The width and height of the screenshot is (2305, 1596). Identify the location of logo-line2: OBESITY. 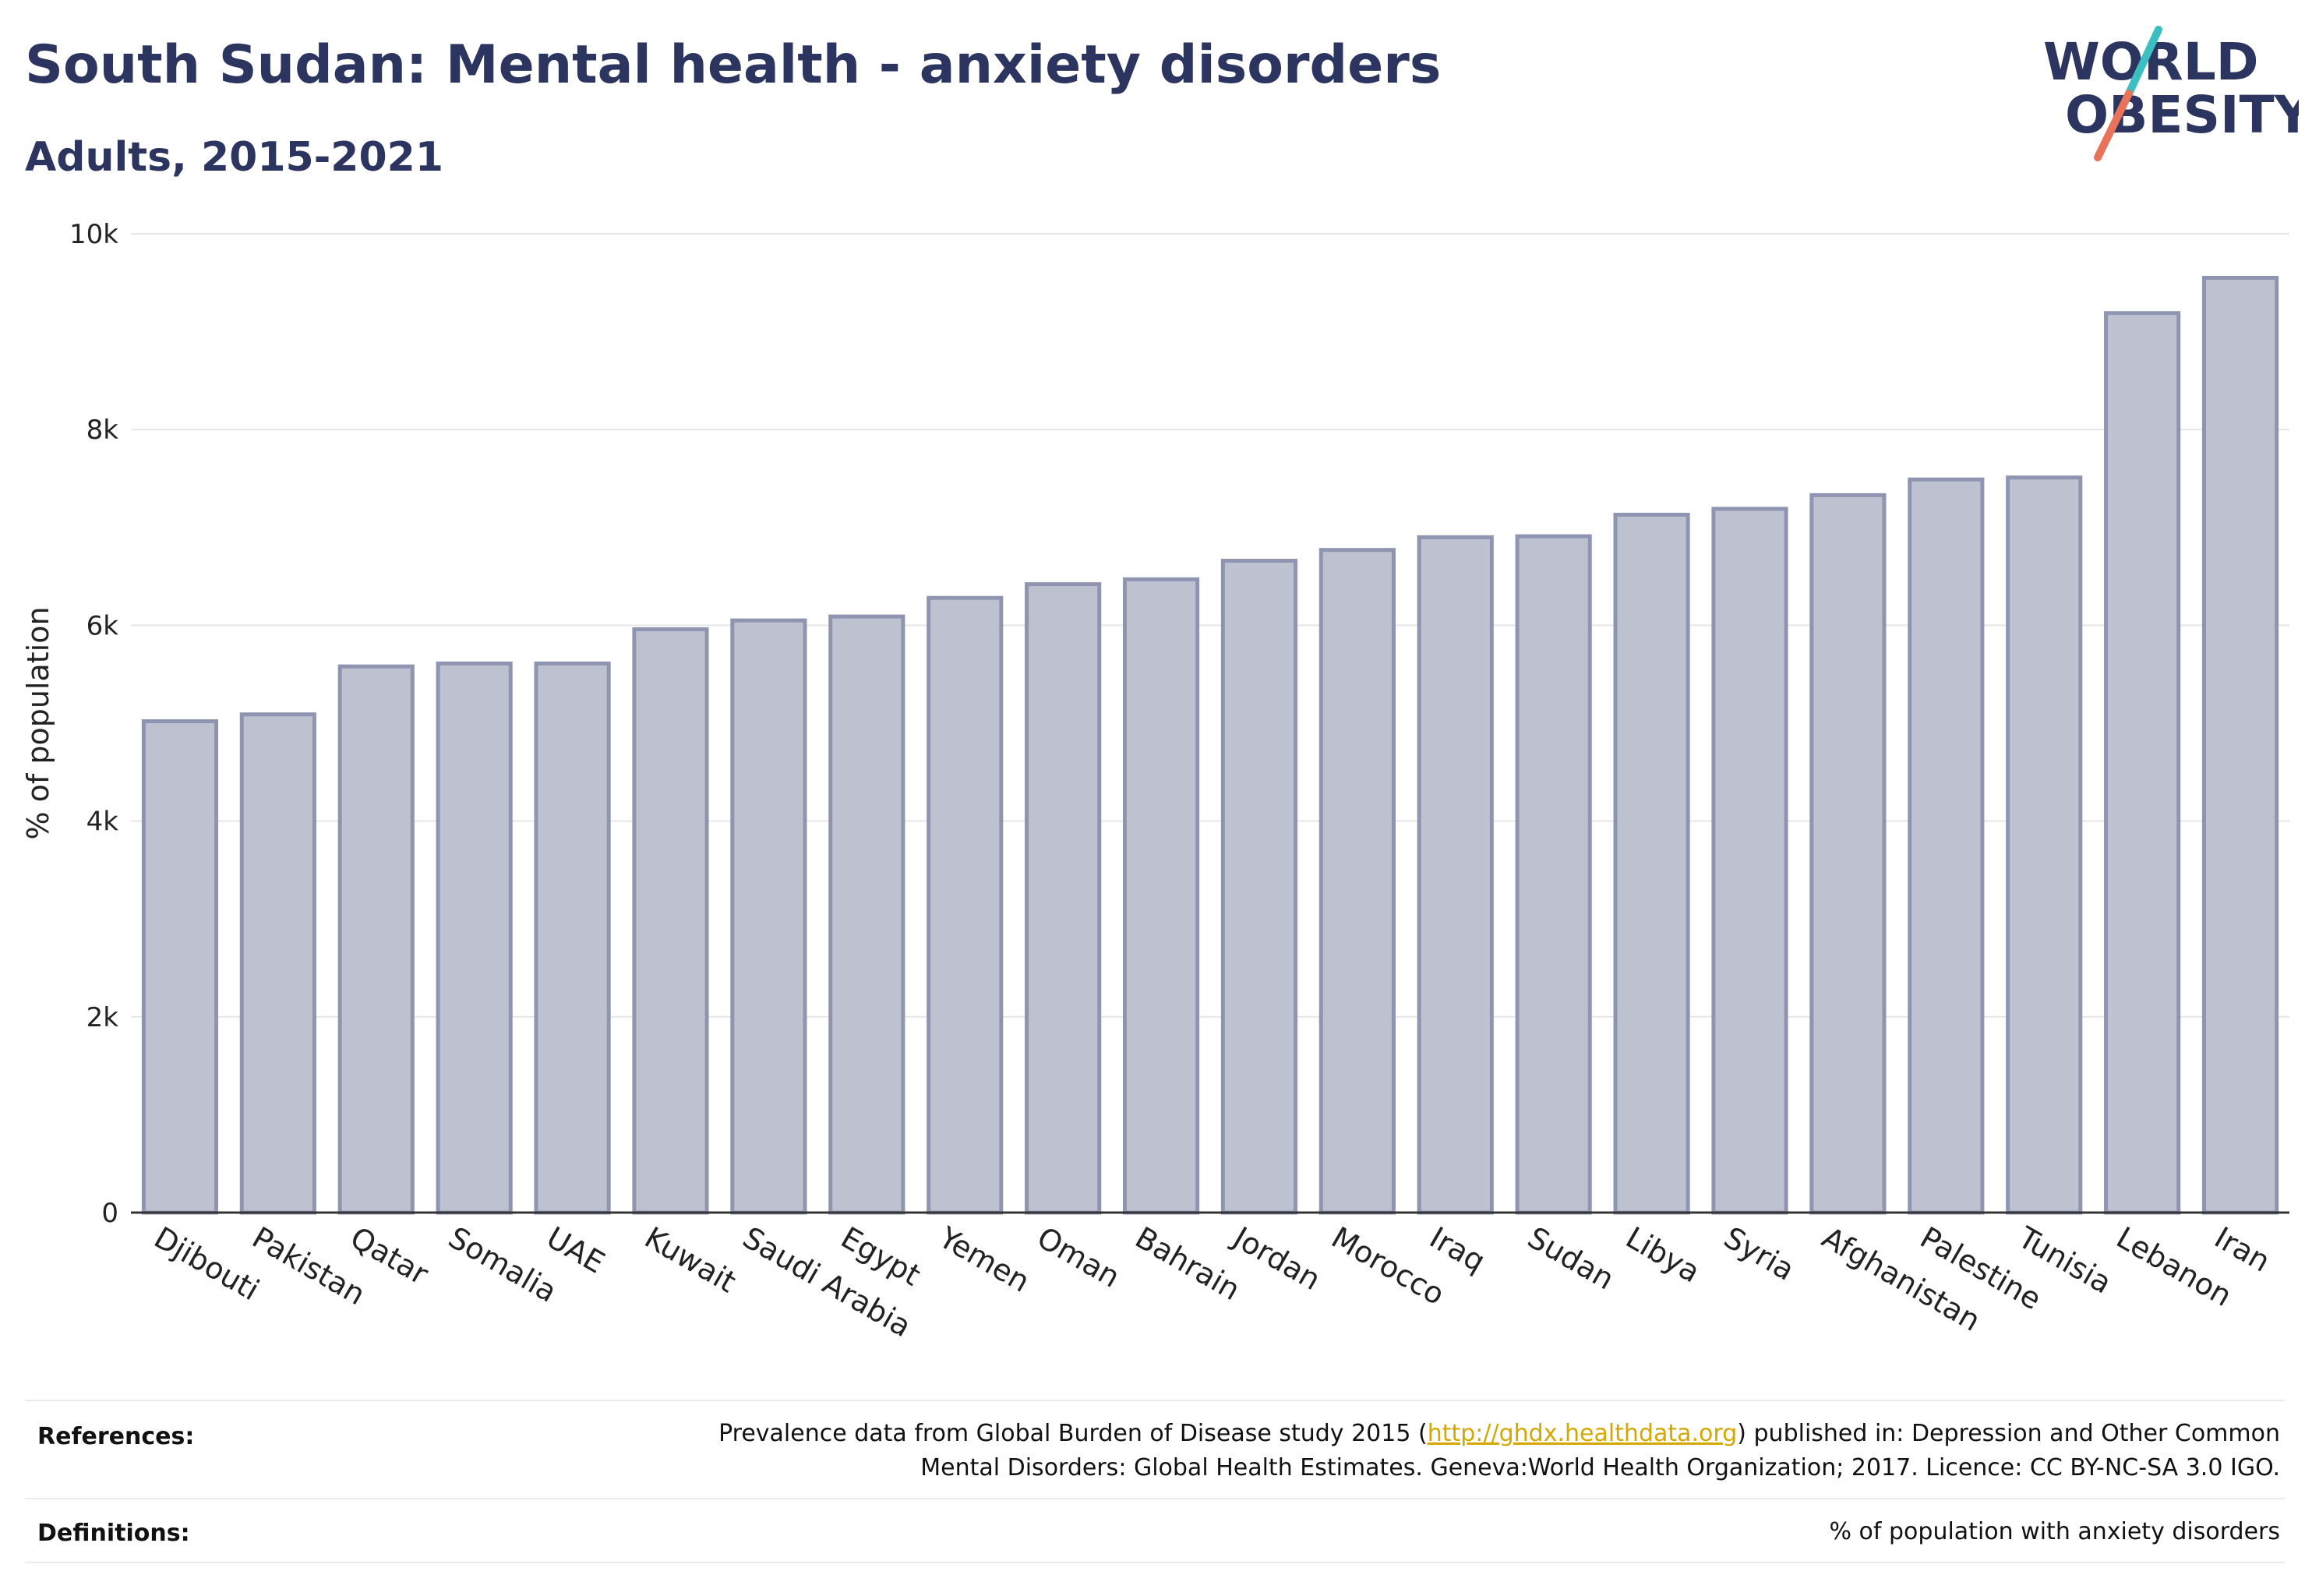
(2182, 115).